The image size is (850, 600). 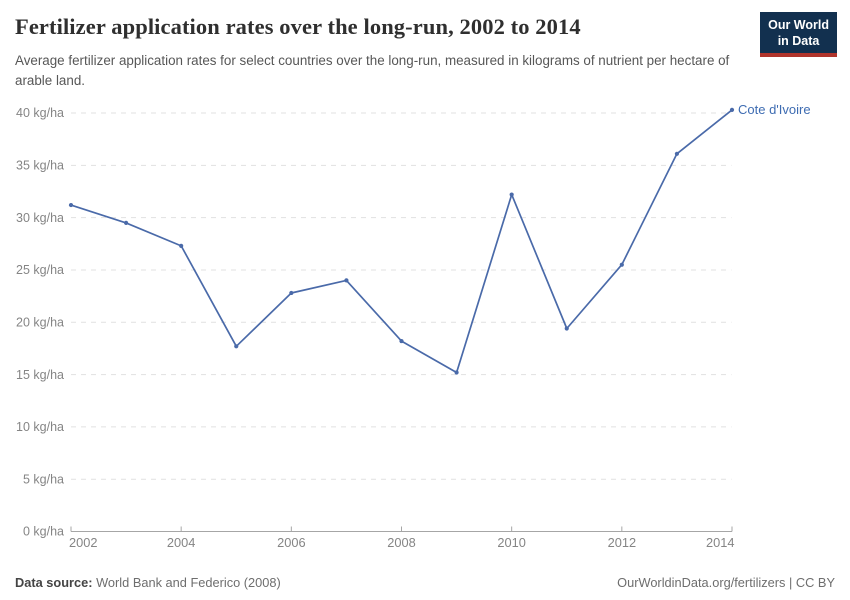 What do you see at coordinates (40, 427) in the screenshot?
I see `y-axis-label: 10 kg/ha` at bounding box center [40, 427].